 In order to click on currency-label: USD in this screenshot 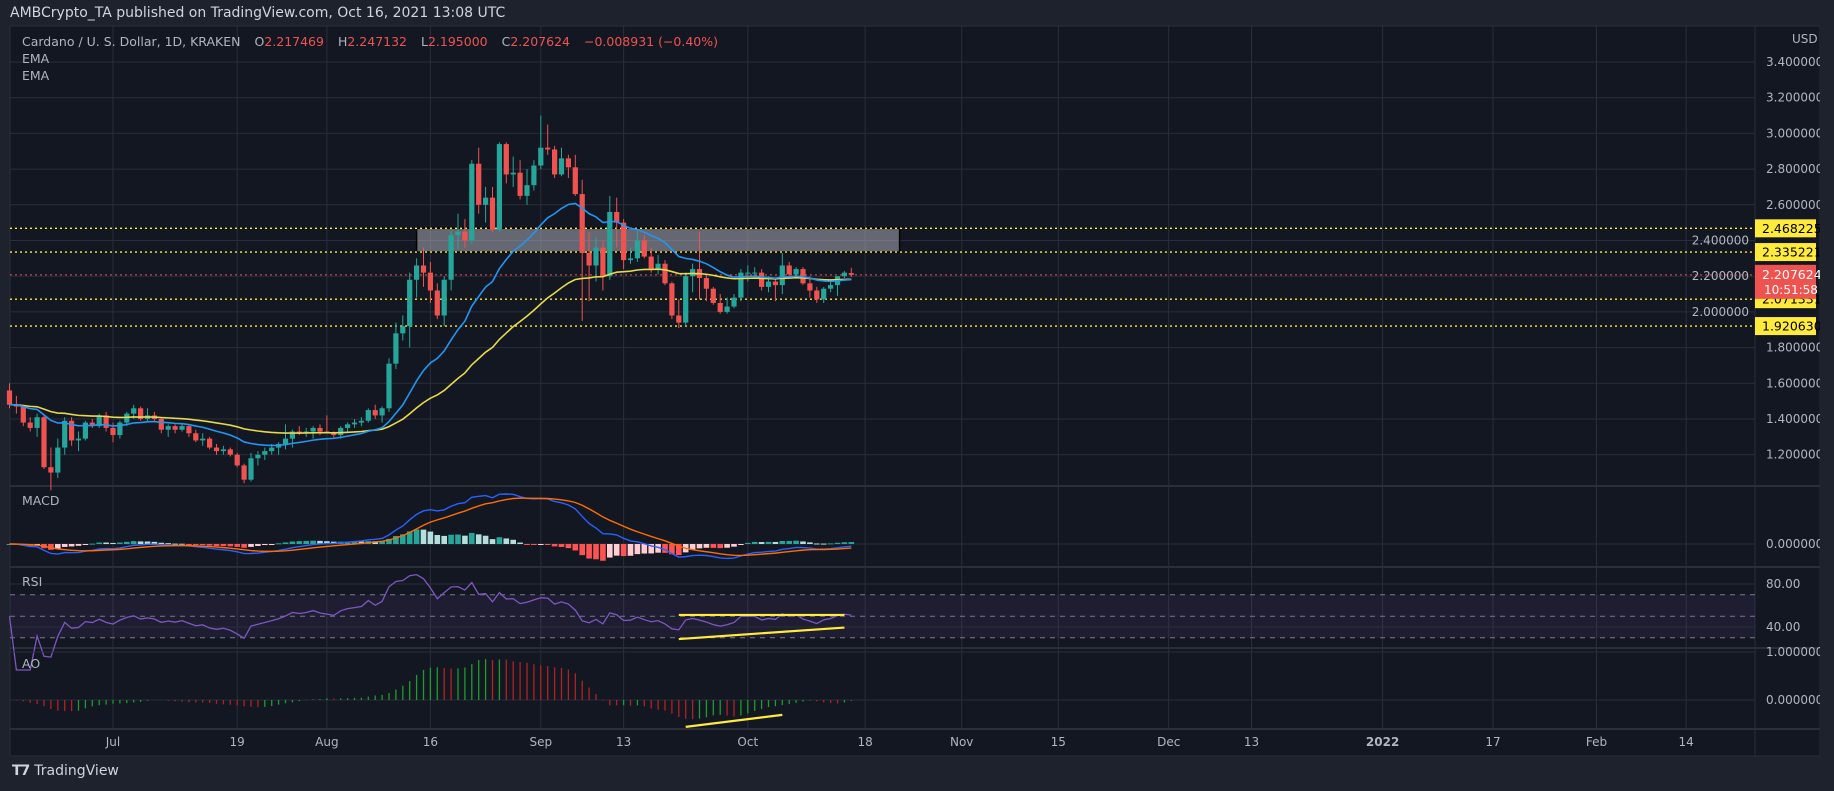, I will do `click(1805, 39)`.